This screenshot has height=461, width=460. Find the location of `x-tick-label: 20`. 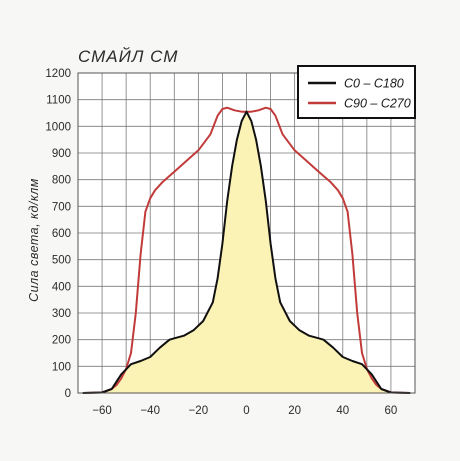

x-tick-label: 20 is located at coordinates (294, 411).